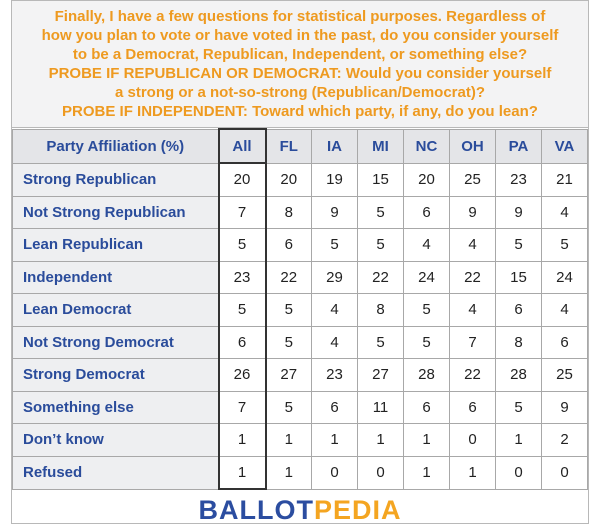 Image resolution: width=600 pixels, height=526 pixels. What do you see at coordinates (518, 212) in the screenshot?
I see `cell: 9` at bounding box center [518, 212].